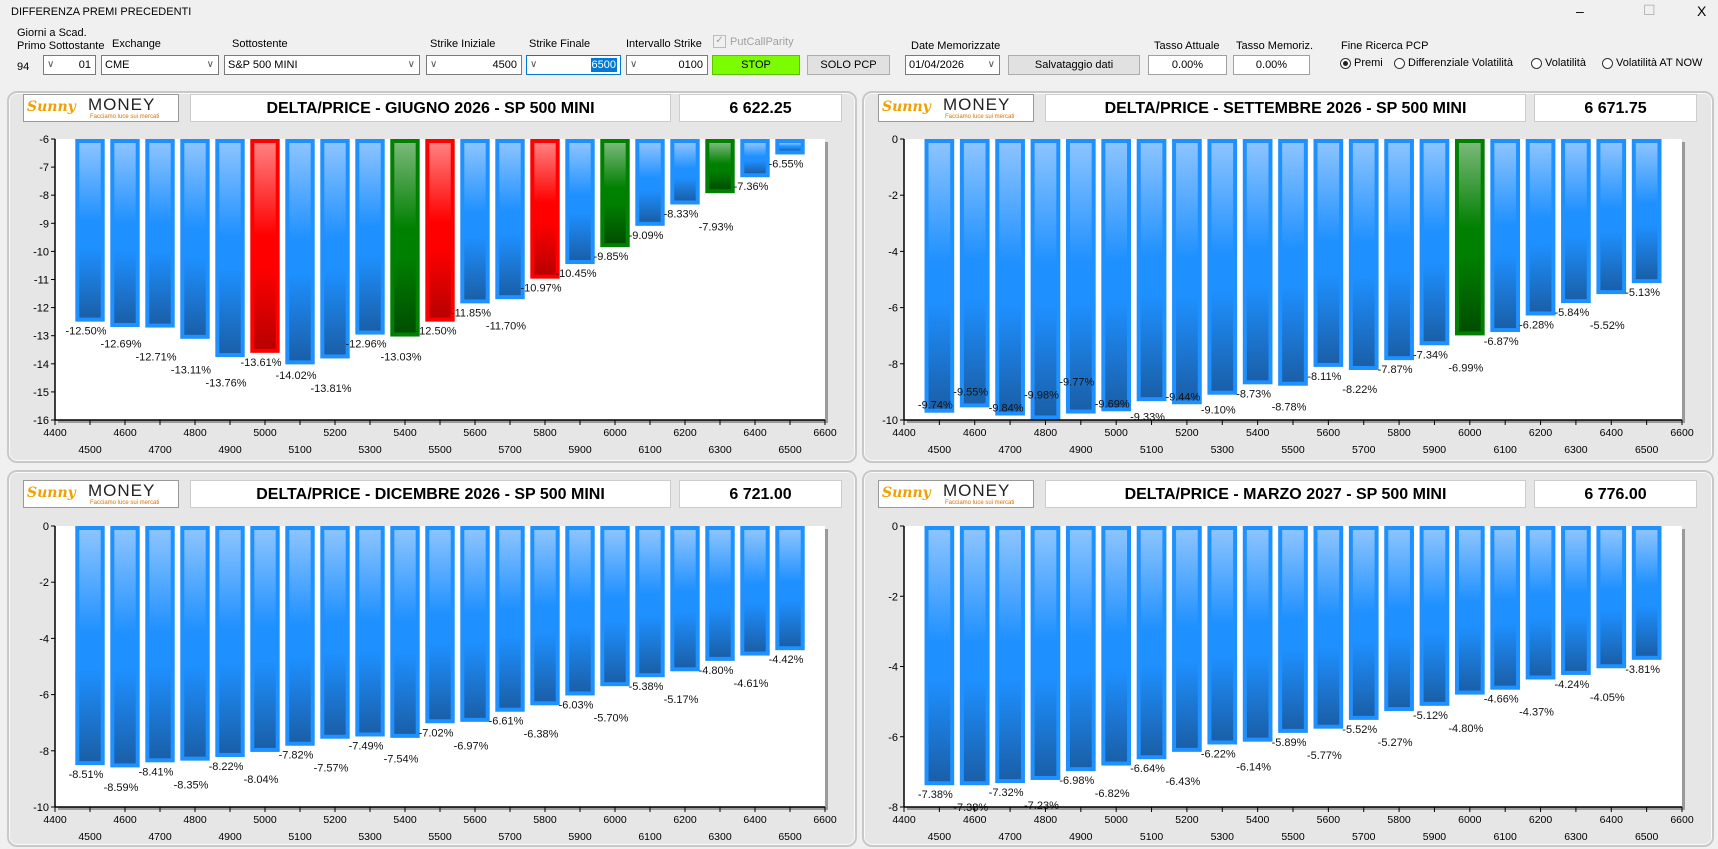 This screenshot has width=1718, height=849. Describe the element at coordinates (1470, 433) in the screenshot. I see `x-tick-label: 6000` at that location.